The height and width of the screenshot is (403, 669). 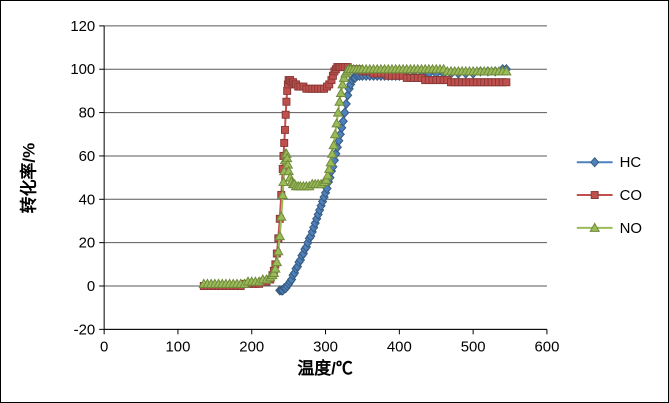 What do you see at coordinates (609, 162) in the screenshot?
I see `legend-item-hc: HC` at bounding box center [609, 162].